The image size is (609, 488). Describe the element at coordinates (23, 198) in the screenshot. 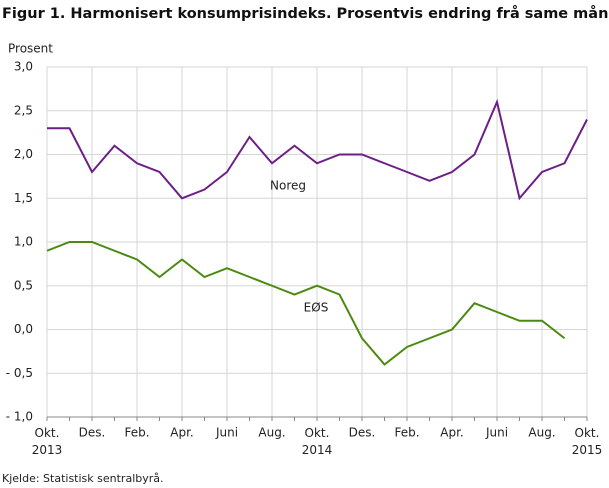

I see `y-tick-label: 1,5` at that location.